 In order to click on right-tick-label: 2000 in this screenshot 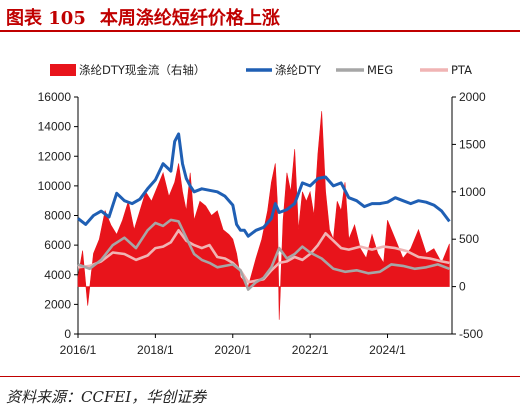, I will do `click(472, 97)`.